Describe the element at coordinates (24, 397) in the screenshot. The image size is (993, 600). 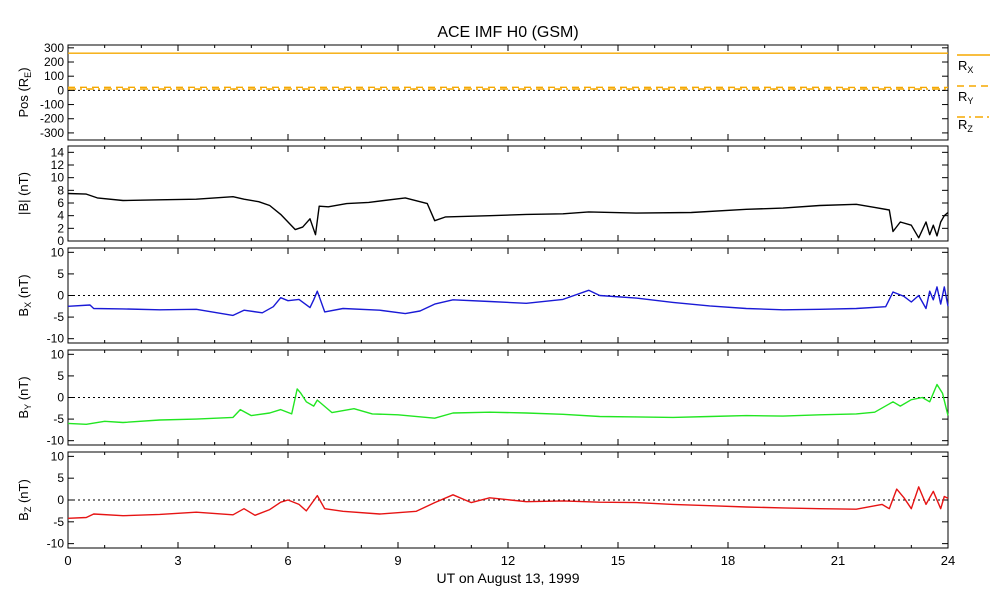
I see `y-axis-label-by: BY (nT)` at that location.